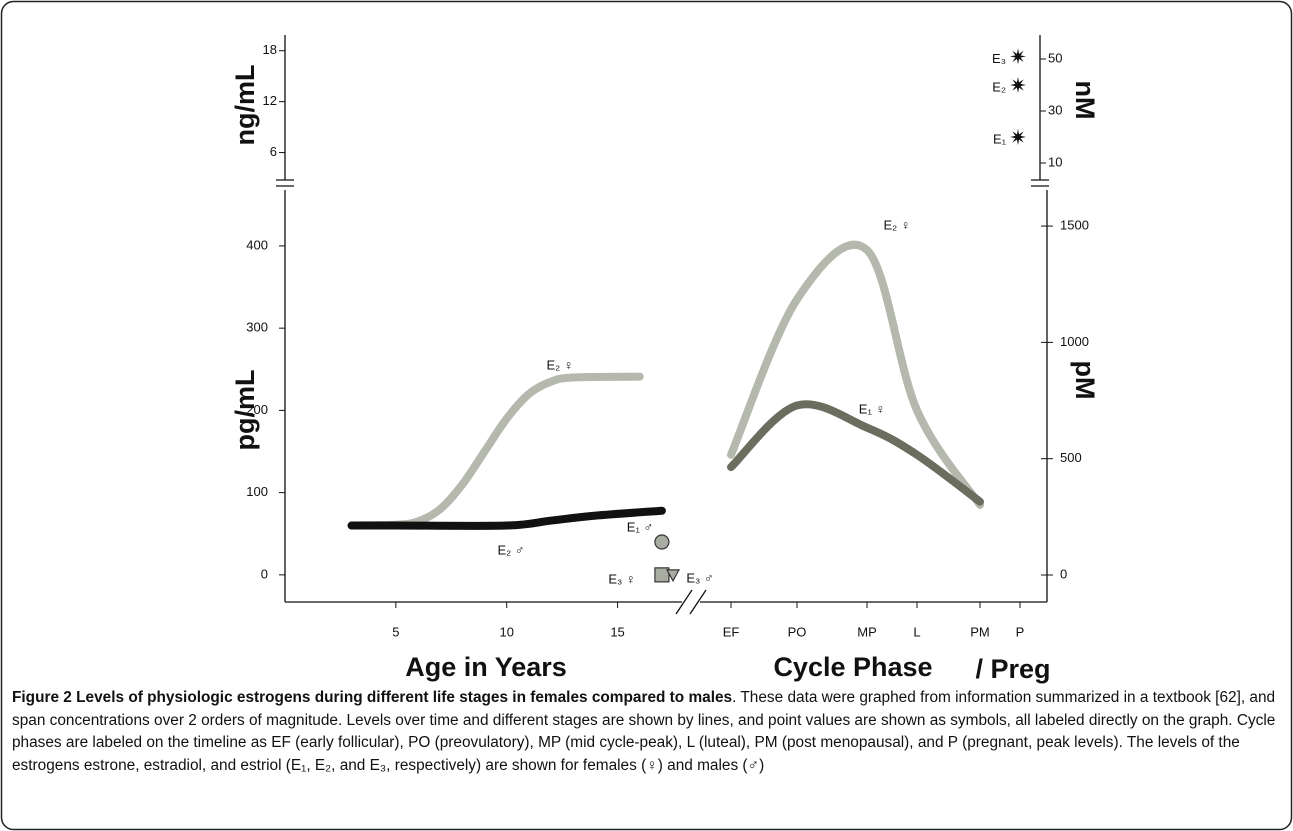 This screenshot has height=831, width=1293. Describe the element at coordinates (699, 577) in the screenshot. I see `point-label: E₃ ♂` at that location.